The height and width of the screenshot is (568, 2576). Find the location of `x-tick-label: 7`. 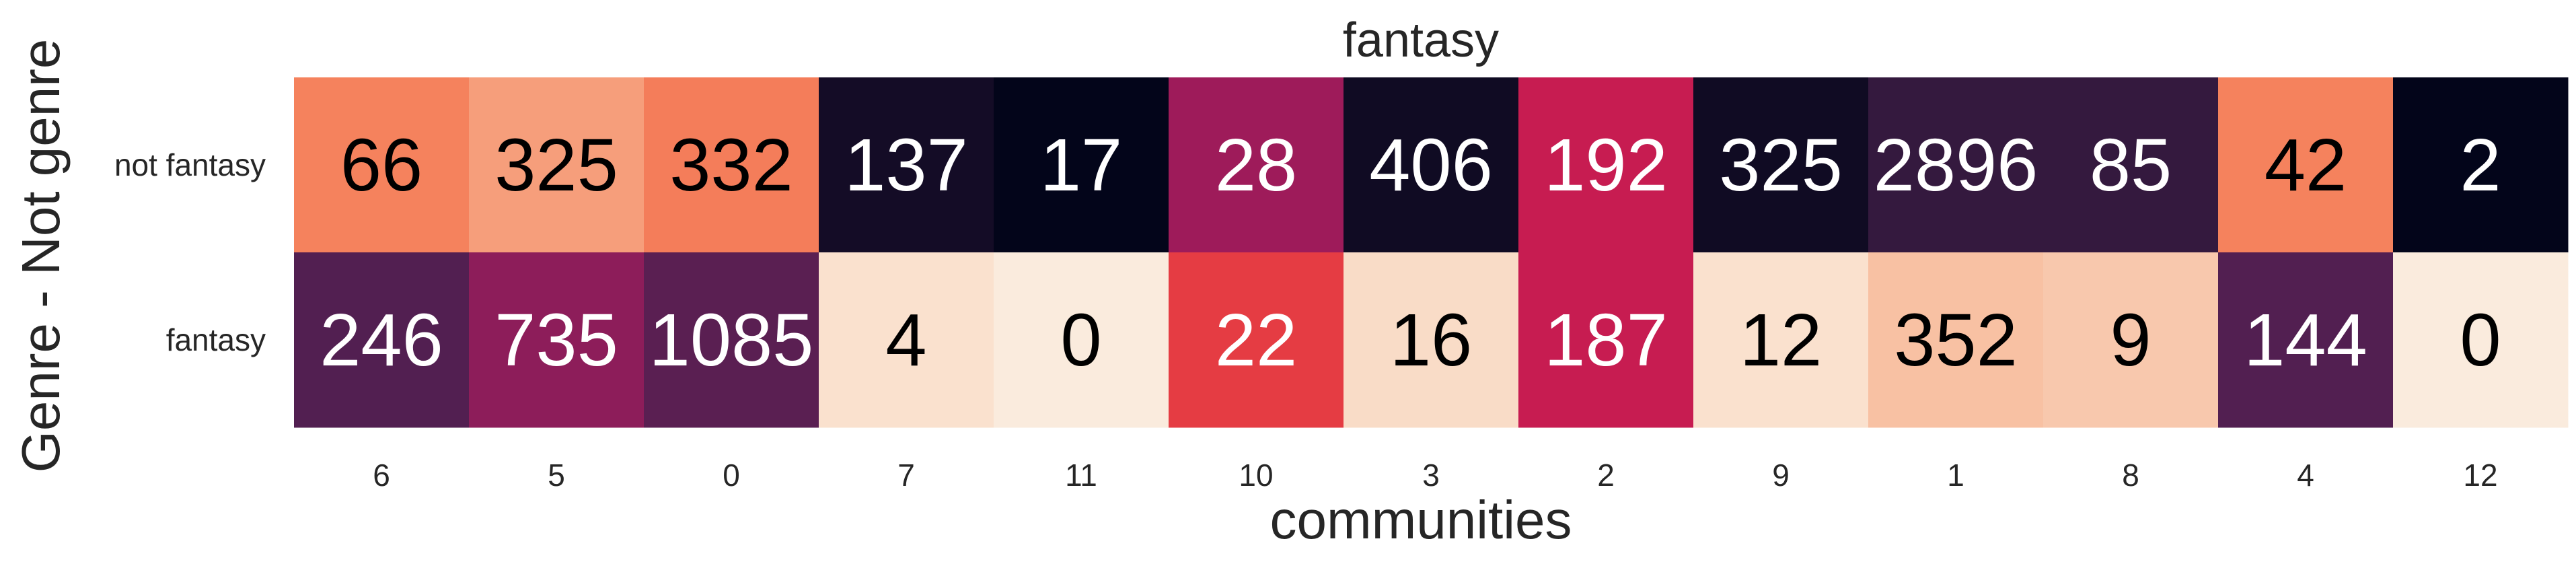

x-tick-label: 7 is located at coordinates (906, 475).